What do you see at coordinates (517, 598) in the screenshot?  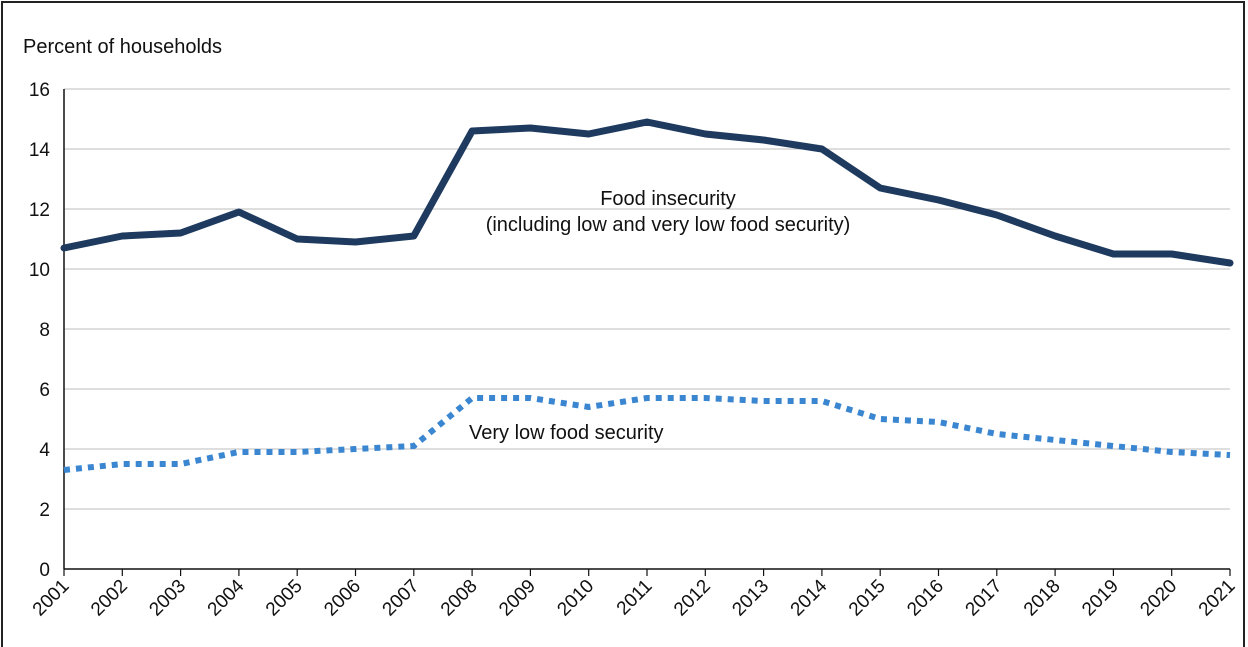 I see `x-tick-label: 2009` at bounding box center [517, 598].